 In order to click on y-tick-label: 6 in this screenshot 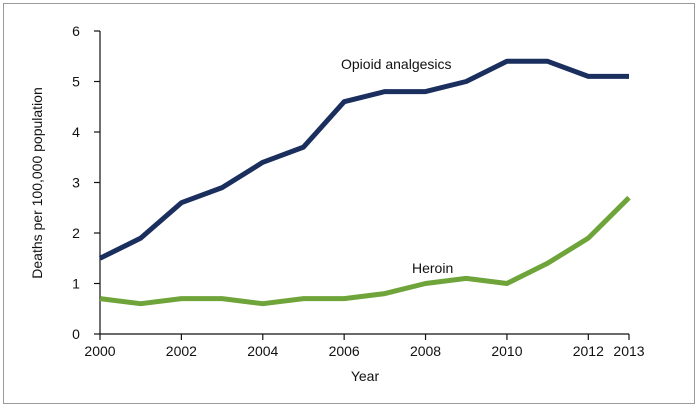, I will do `click(76, 31)`.